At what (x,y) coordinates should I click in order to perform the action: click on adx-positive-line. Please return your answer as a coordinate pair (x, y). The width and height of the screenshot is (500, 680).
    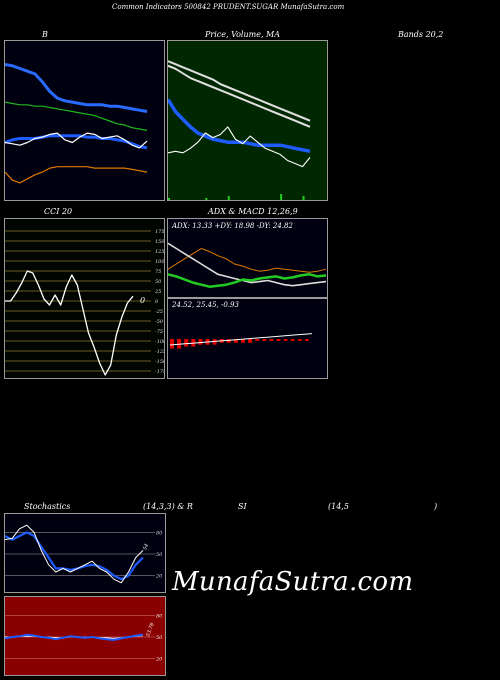
    Looking at the image, I should click on (247, 280).